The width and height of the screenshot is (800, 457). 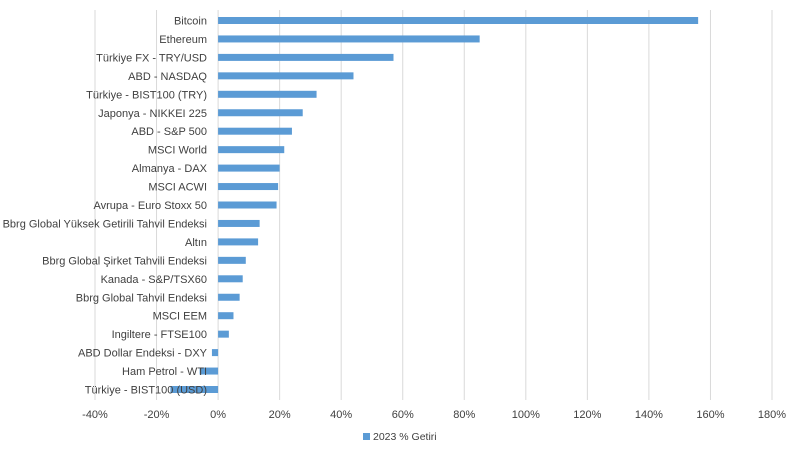 What do you see at coordinates (280, 415) in the screenshot?
I see `x-tick-label: 20%` at bounding box center [280, 415].